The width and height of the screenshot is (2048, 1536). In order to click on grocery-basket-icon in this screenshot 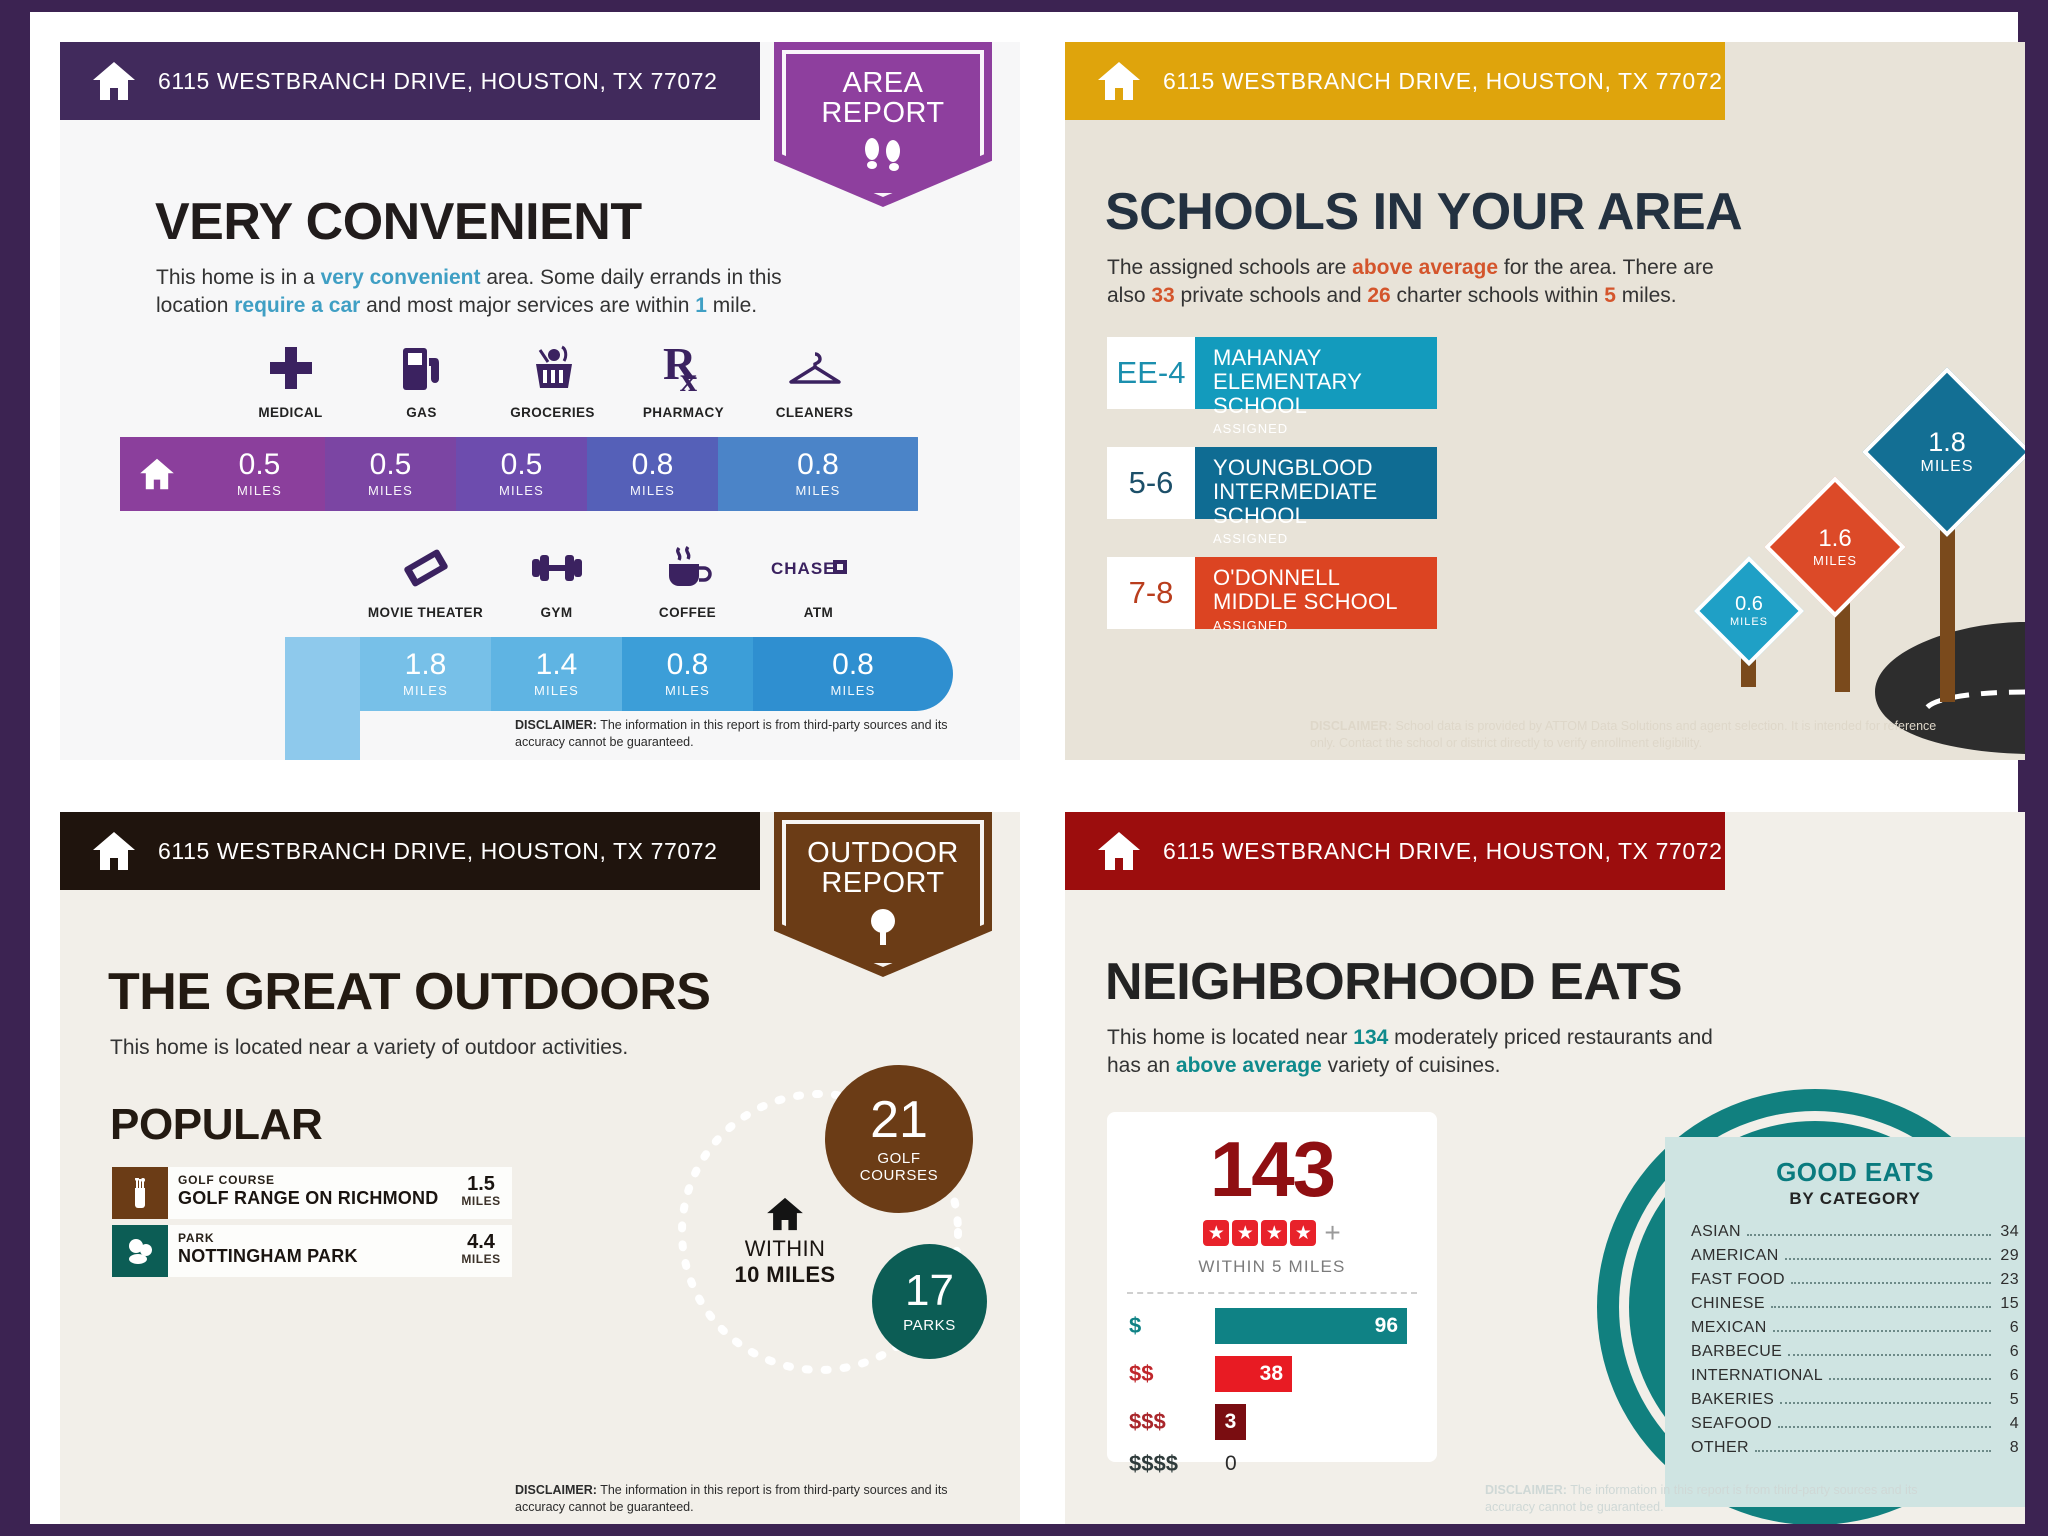, I will do `click(552, 368)`.